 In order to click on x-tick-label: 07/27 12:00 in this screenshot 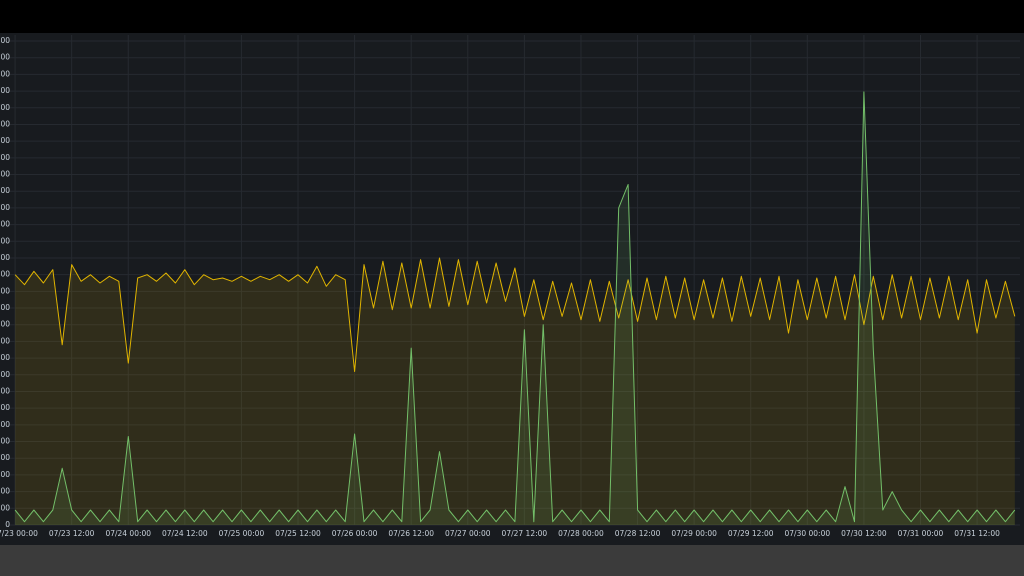, I will do `click(525, 533)`.